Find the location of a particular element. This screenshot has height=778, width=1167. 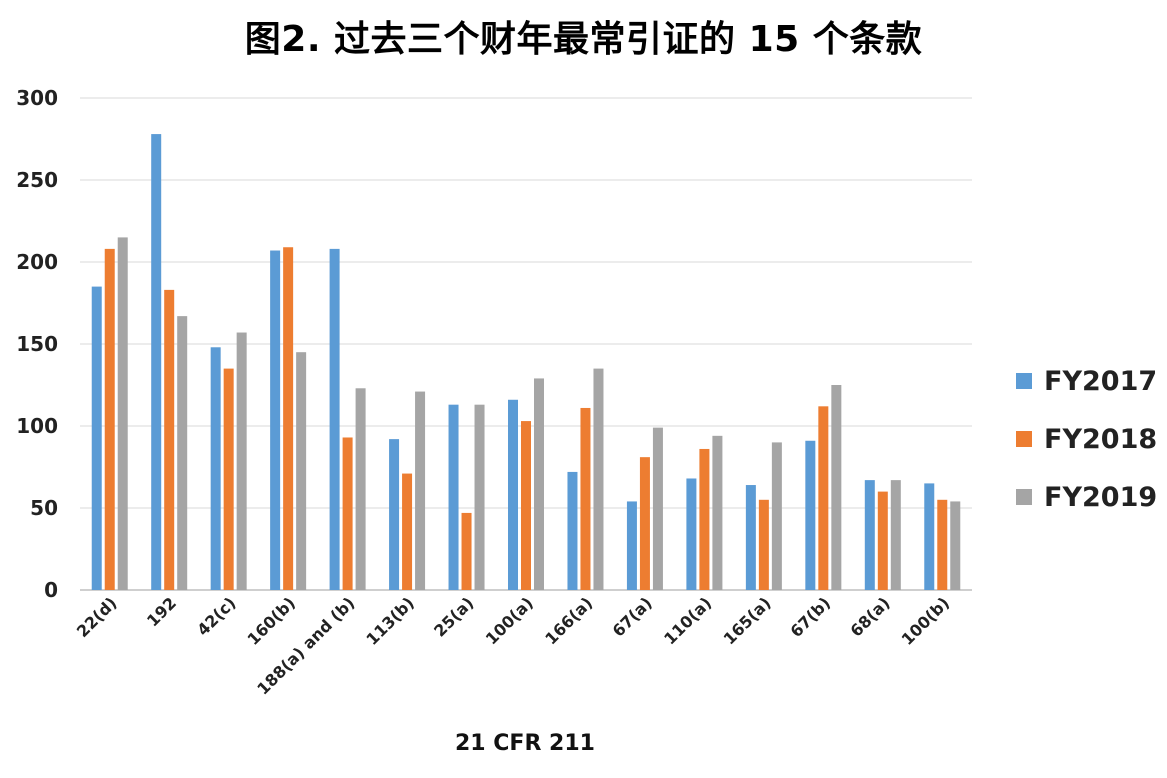

y-tick-label: 50 is located at coordinates (44, 508).